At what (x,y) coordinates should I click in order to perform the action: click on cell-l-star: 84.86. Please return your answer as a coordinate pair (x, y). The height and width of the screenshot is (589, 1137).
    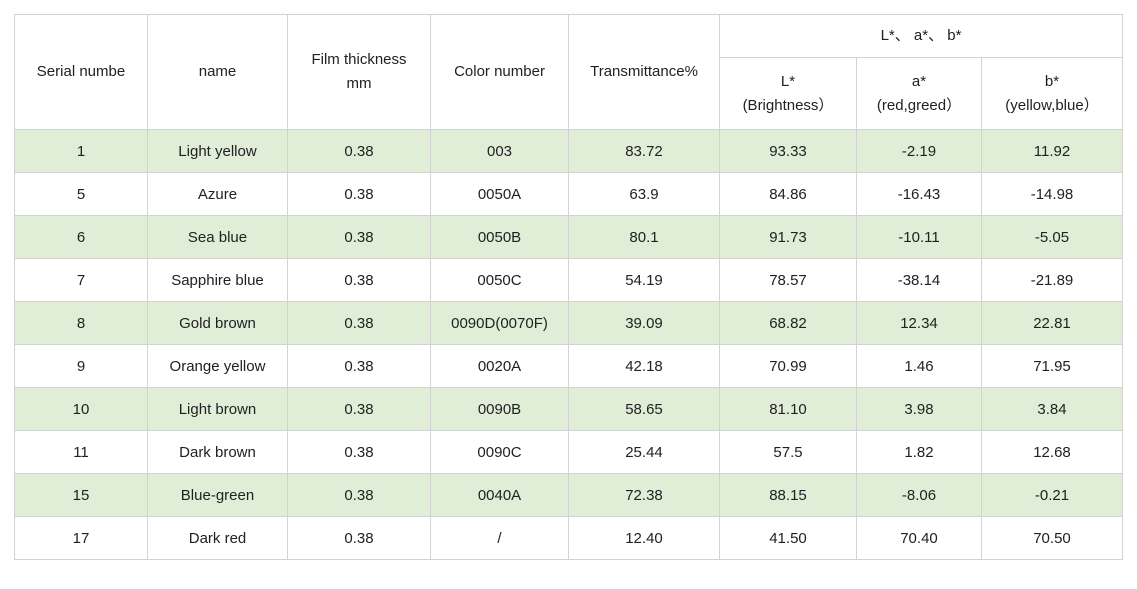
    Looking at the image, I should click on (788, 194).